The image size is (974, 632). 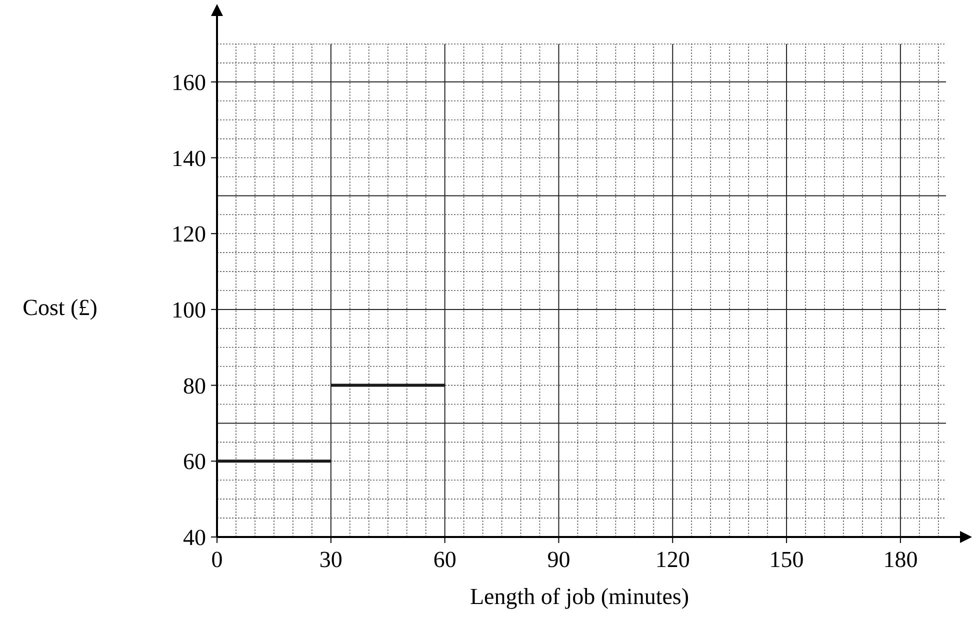 What do you see at coordinates (580, 596) in the screenshot?
I see `x-axis-title: Length of job (minutes)` at bounding box center [580, 596].